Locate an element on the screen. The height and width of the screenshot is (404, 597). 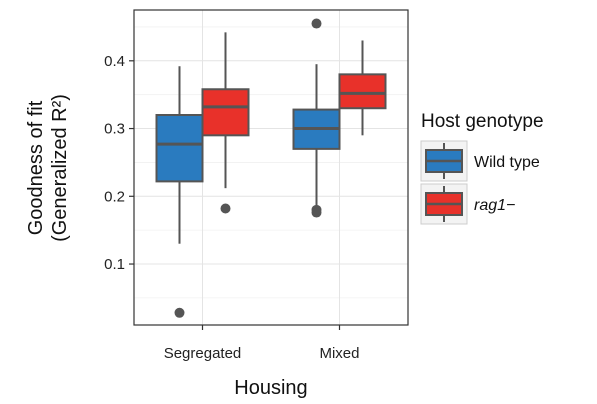
legend-label: rag1− is located at coordinates (494, 205).